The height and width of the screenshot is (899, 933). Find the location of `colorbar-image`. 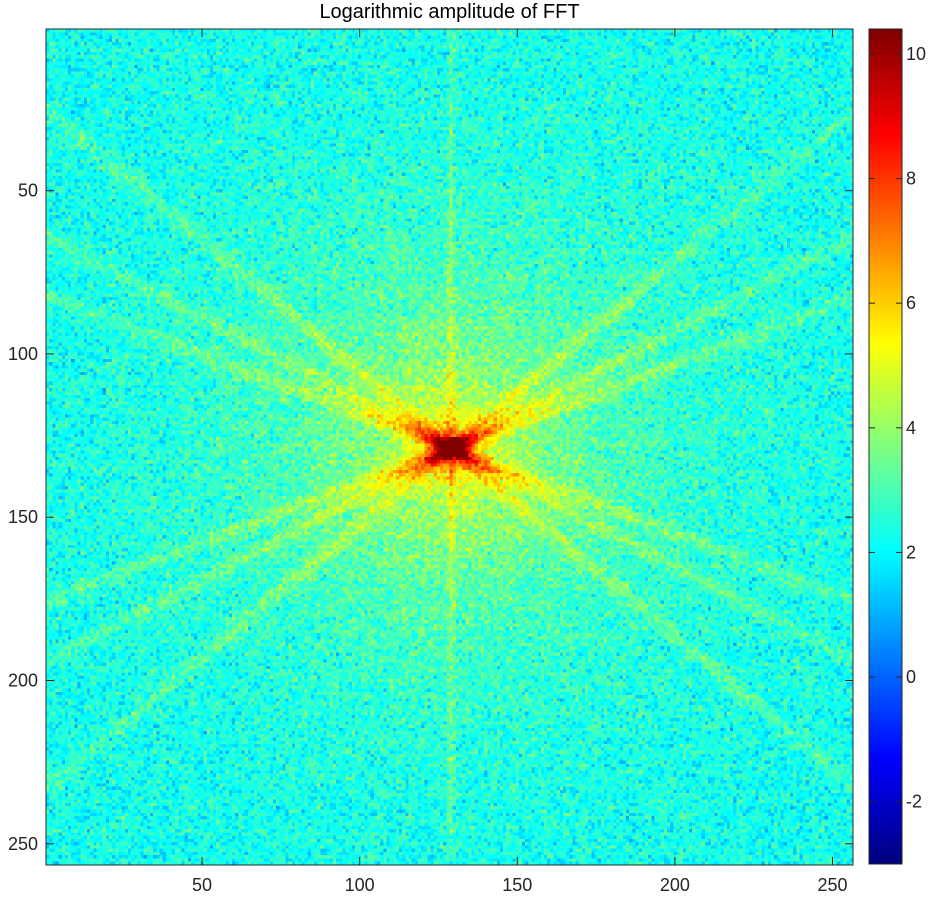

colorbar-image is located at coordinates (885, 446).